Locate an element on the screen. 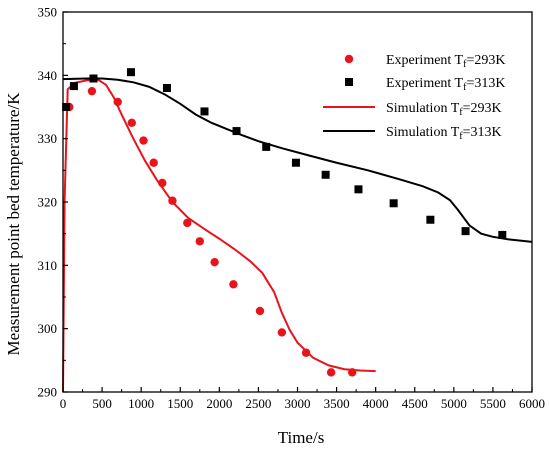  x-tick-label: 1000 is located at coordinates (141, 403).